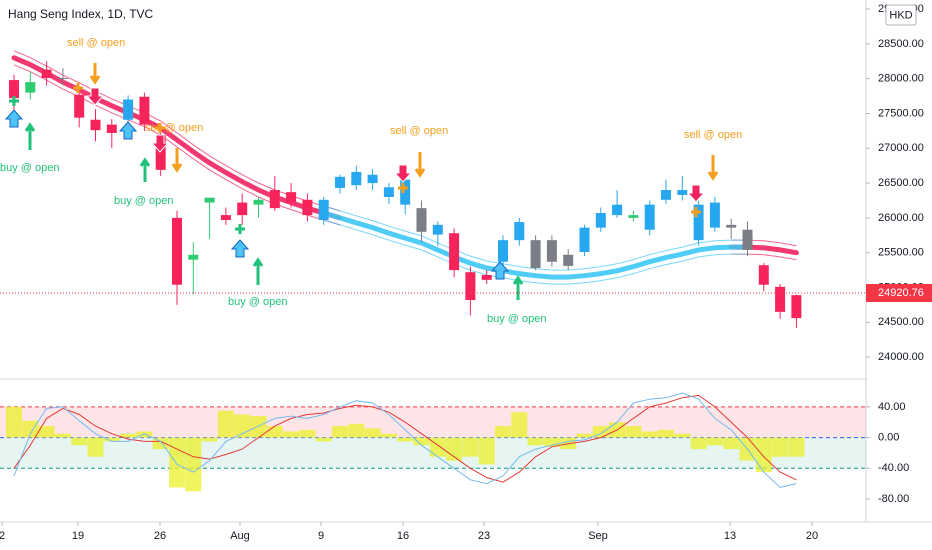  Describe the element at coordinates (812, 536) in the screenshot. I see `x-tick-label: 20` at that location.